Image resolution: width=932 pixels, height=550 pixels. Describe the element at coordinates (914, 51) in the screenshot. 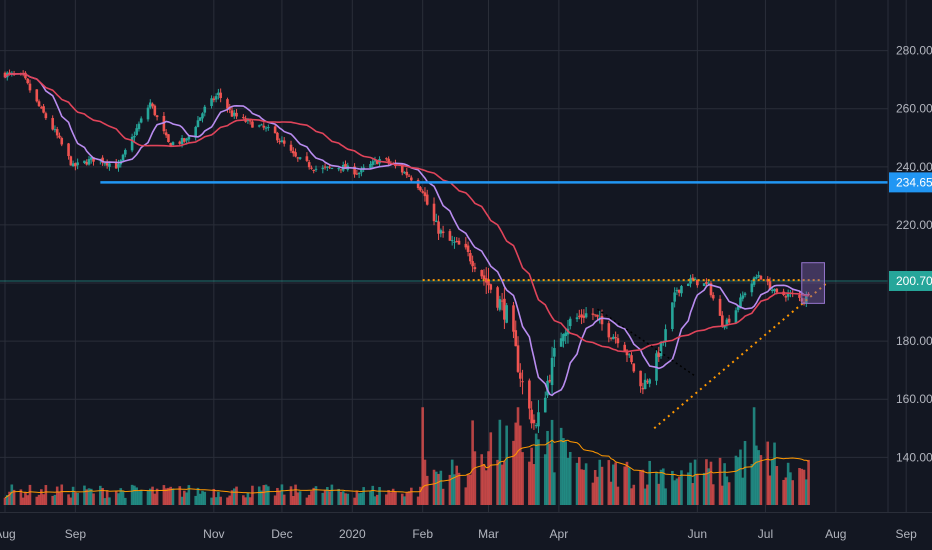

I see `price-tick-label: 280.00` at that location.